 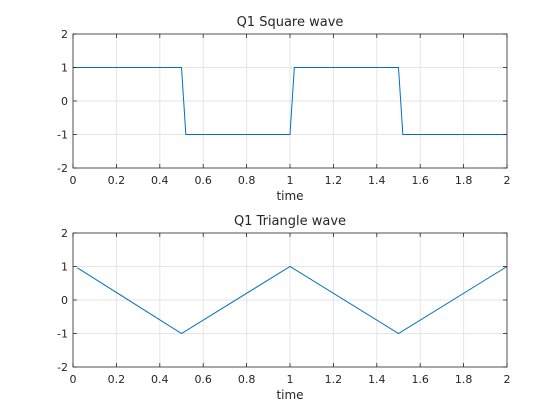 What do you see at coordinates (290, 221) in the screenshot?
I see `chart-title: Q1 Triangle wave` at bounding box center [290, 221].